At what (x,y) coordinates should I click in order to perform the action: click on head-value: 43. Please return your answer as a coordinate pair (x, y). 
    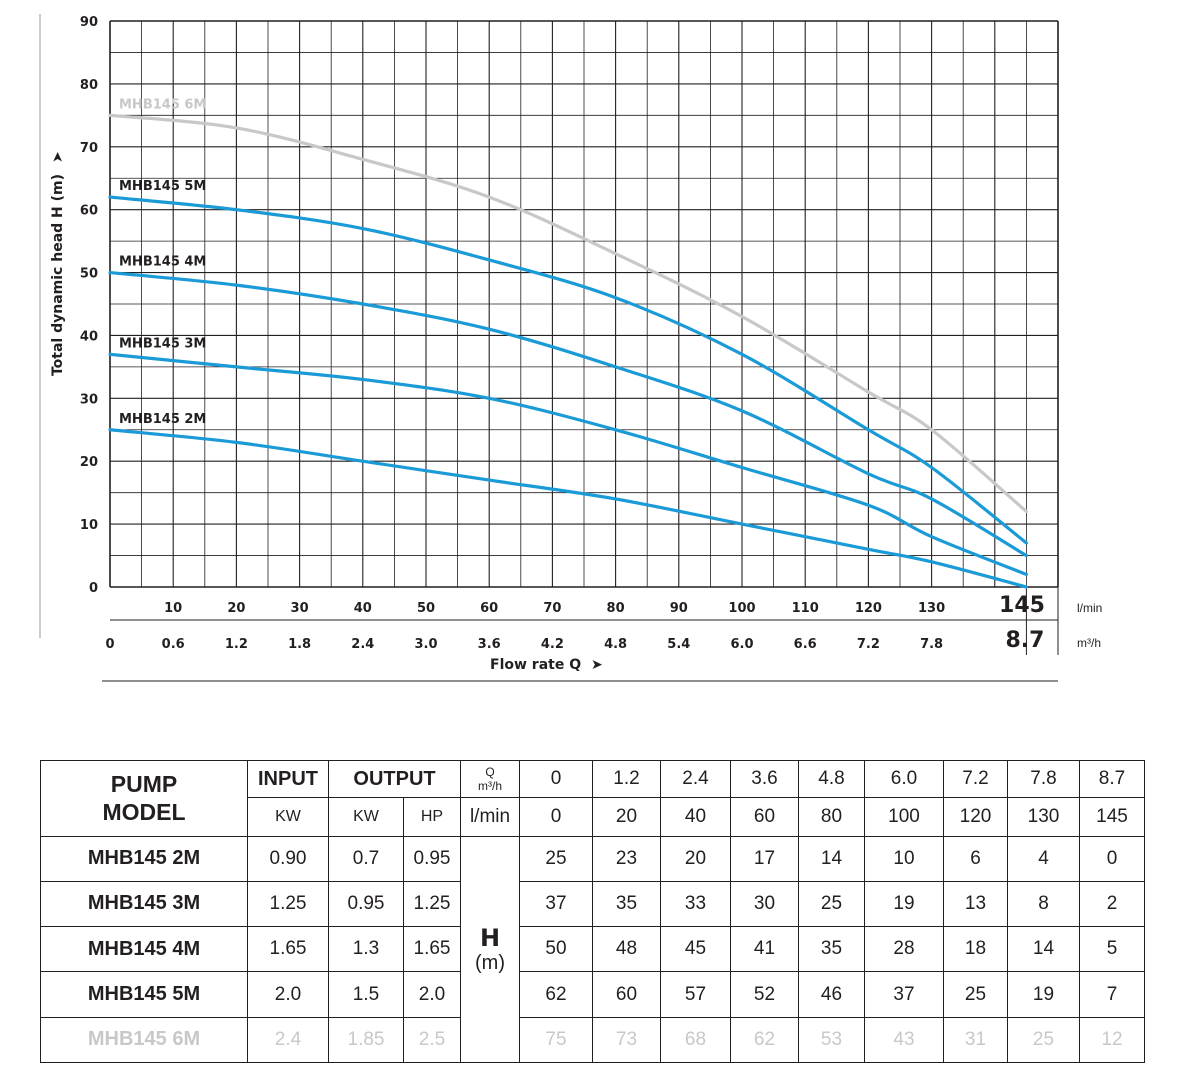
    Looking at the image, I should click on (904, 1040).